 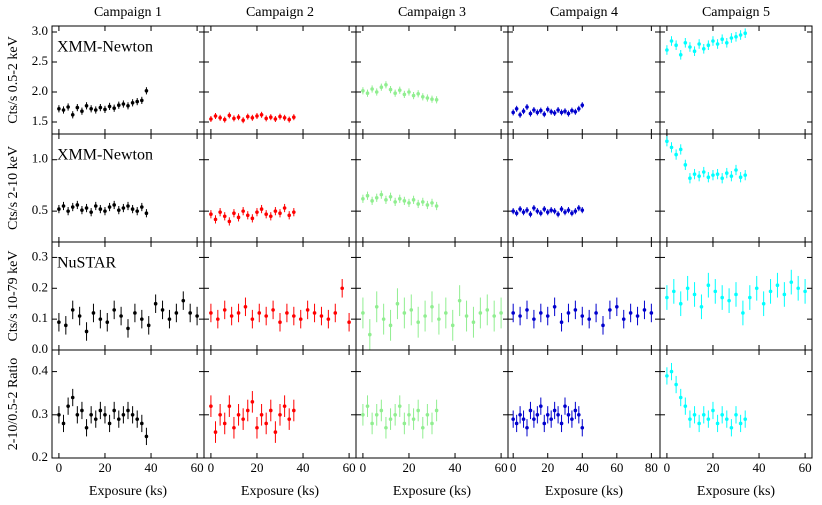 What do you see at coordinates (736, 491) in the screenshot?
I see `x-axis-label: Exposure (ks)` at bounding box center [736, 491].